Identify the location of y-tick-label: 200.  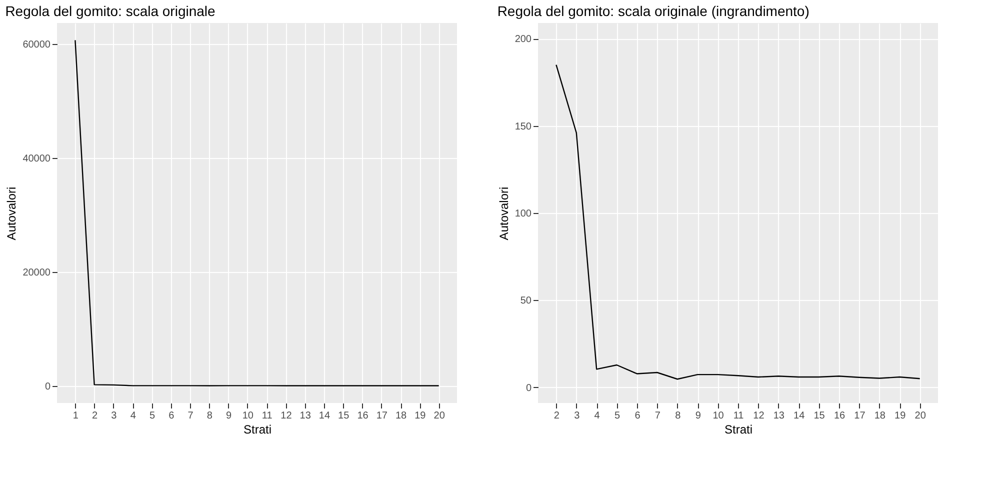
(523, 40).